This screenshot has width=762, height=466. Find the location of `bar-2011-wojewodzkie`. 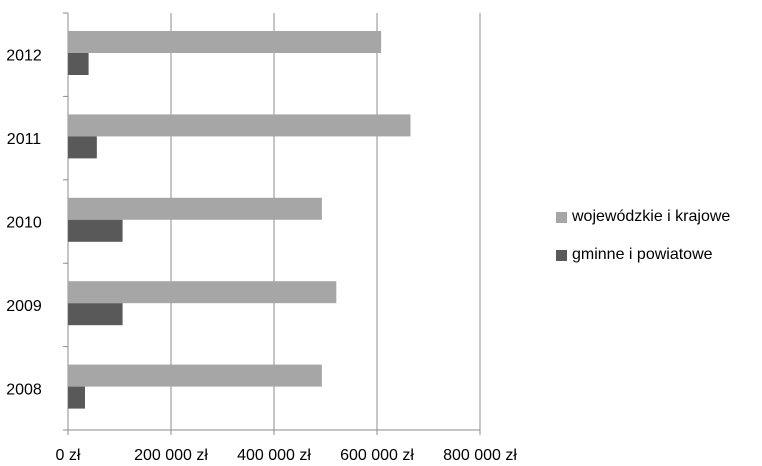

bar-2011-wojewodzkie is located at coordinates (239, 125).